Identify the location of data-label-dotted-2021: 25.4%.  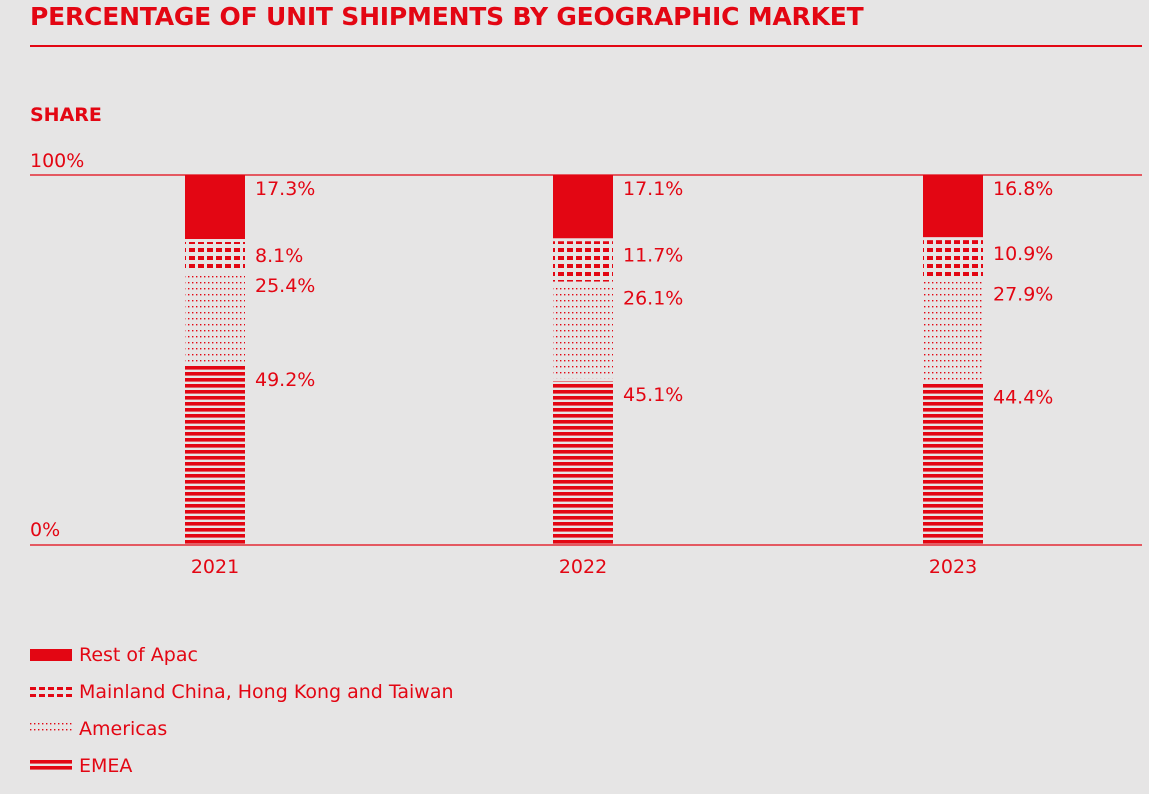
(285, 286).